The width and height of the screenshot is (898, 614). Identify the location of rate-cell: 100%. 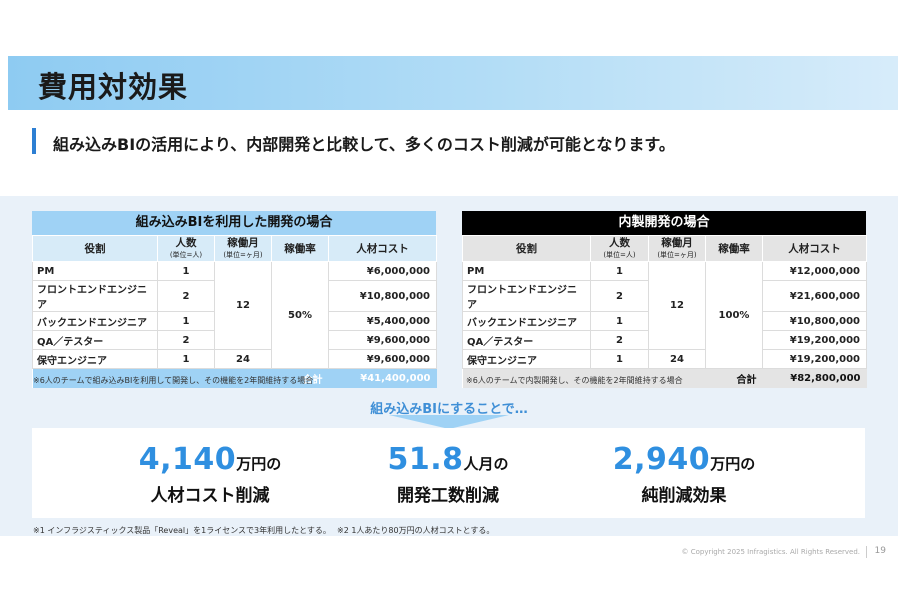
(734, 315).